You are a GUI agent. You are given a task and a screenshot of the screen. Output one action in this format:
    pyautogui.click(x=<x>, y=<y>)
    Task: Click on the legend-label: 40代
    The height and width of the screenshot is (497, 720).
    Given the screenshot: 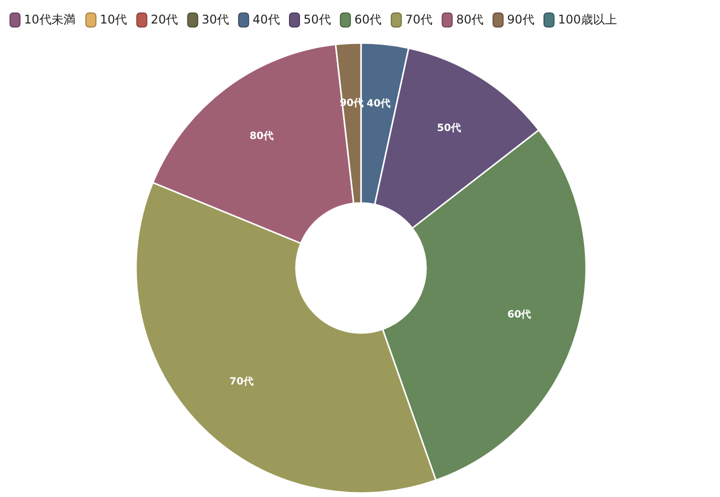 What is the action you would take?
    pyautogui.click(x=266, y=19)
    